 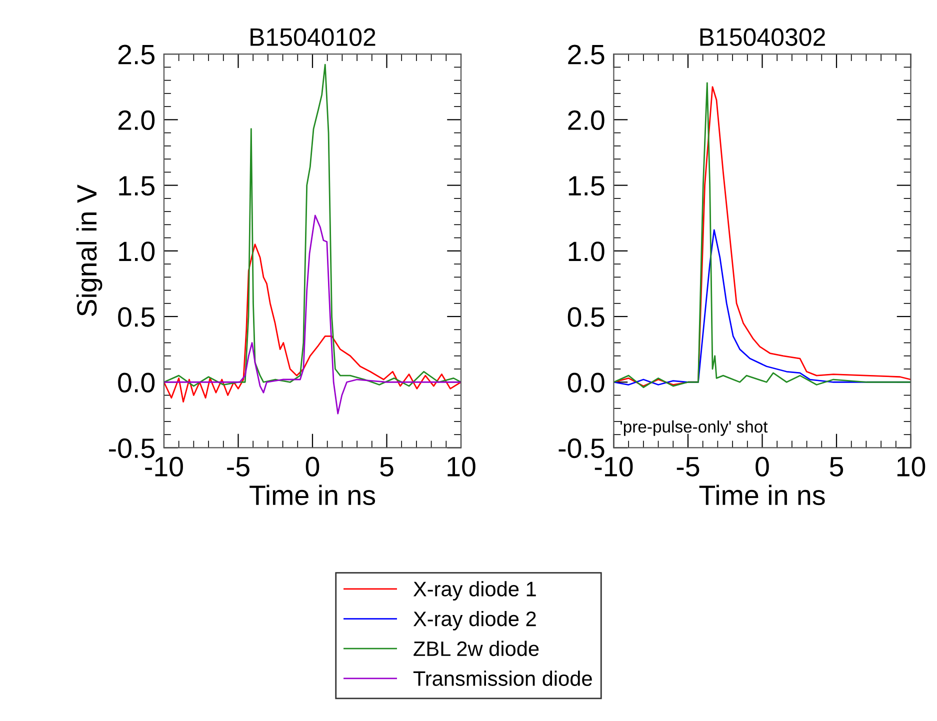 What do you see at coordinates (474, 620) in the screenshot?
I see `legend-label: X-ray diode 2` at bounding box center [474, 620].